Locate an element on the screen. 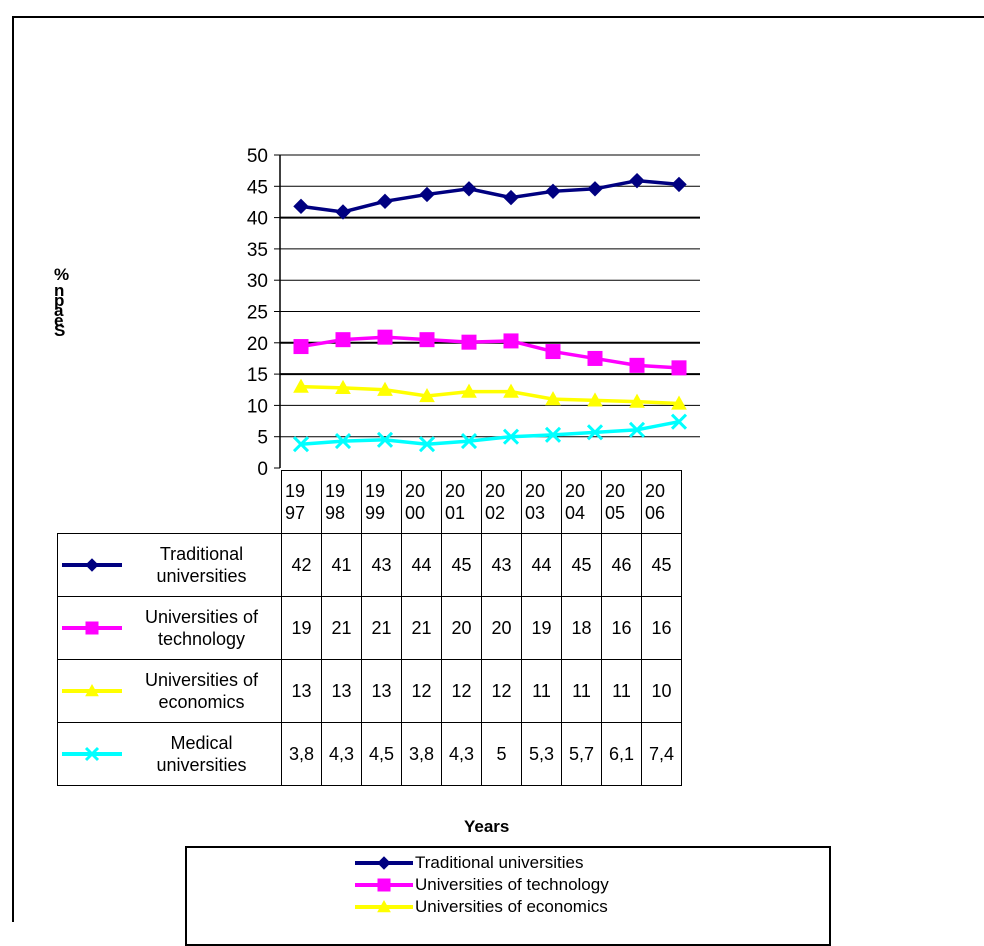 This screenshot has height=946, width=984. y-tick-label: 35 is located at coordinates (257, 250).